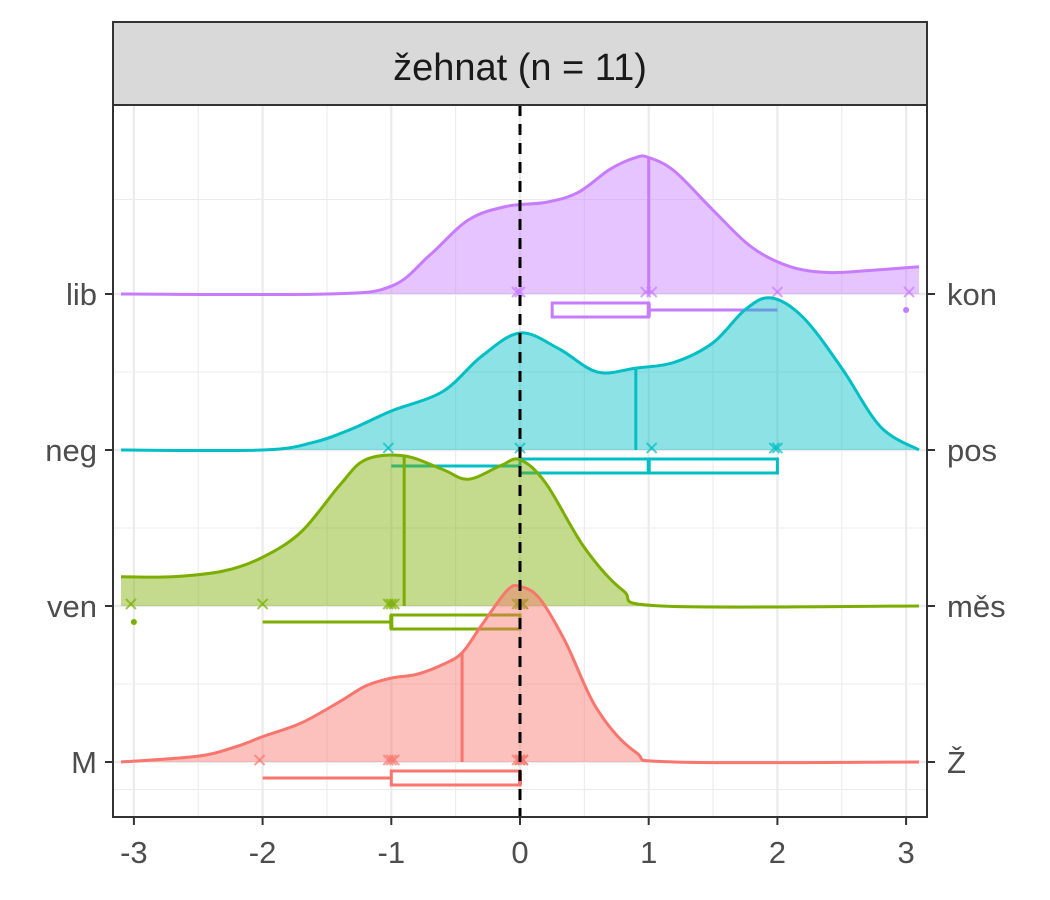  I want to click on y-right-tick-label: Ž, so click(956, 762).